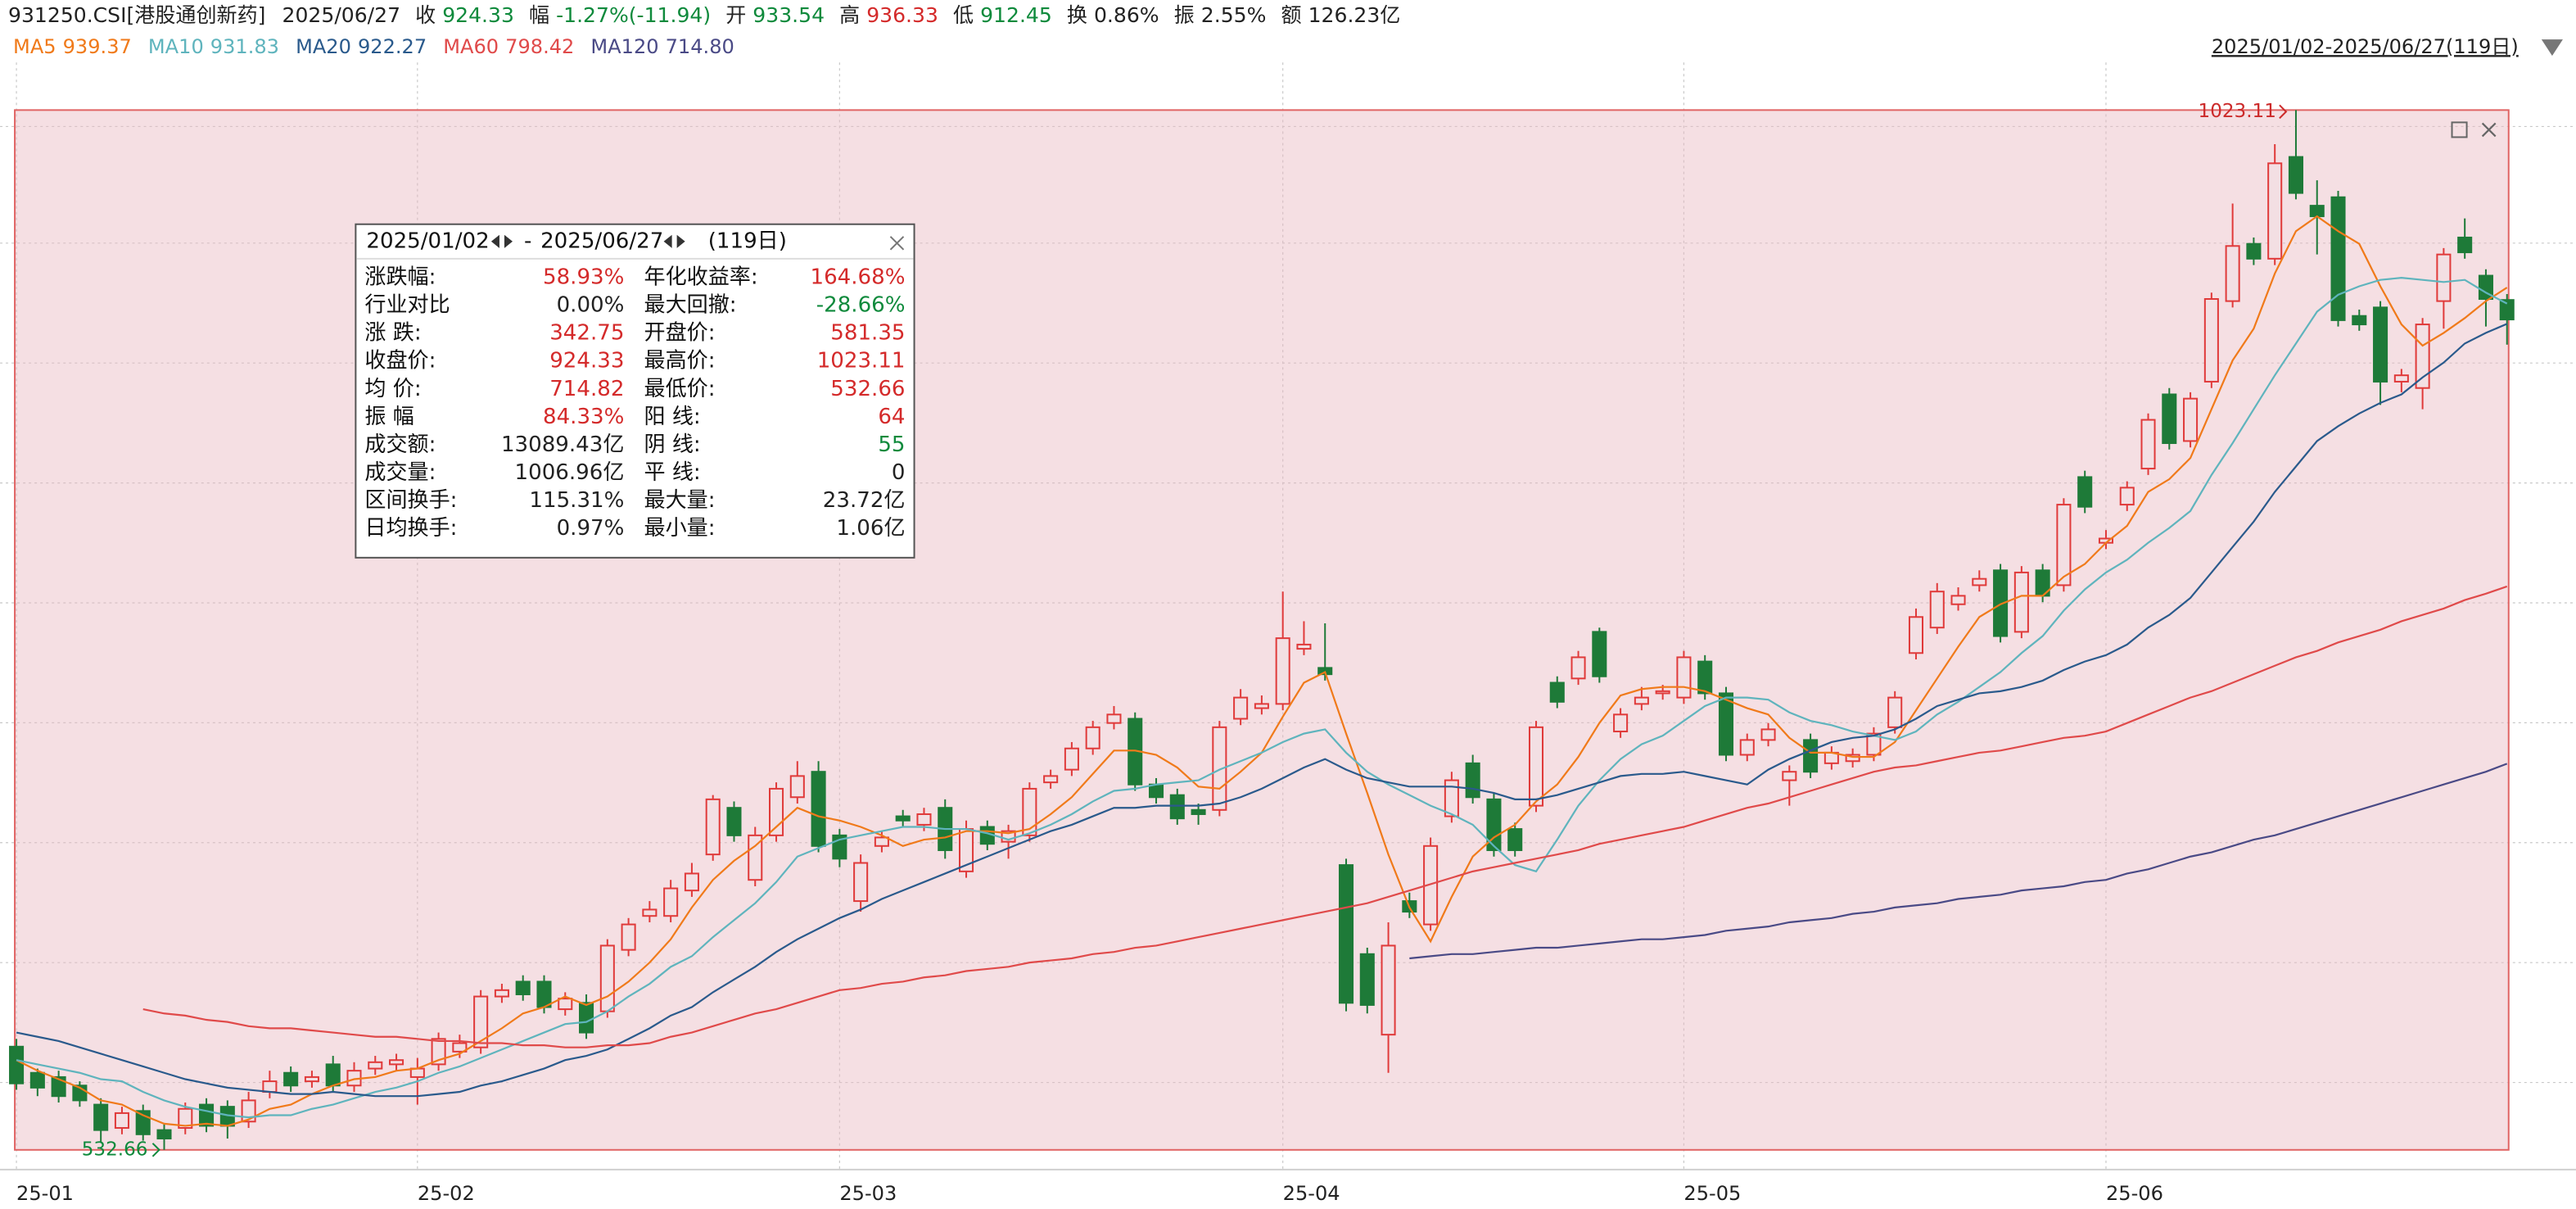 Image resolution: width=2576 pixels, height=1209 pixels. I want to click on x-tick-label: 25-05, so click(1712, 1193).